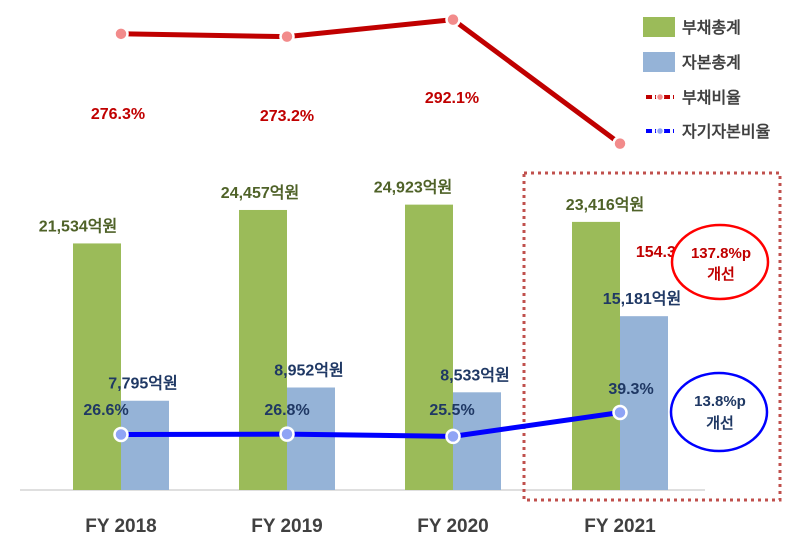  What do you see at coordinates (286, 526) in the screenshot?
I see `x-tick-label: FY 2019` at bounding box center [286, 526].